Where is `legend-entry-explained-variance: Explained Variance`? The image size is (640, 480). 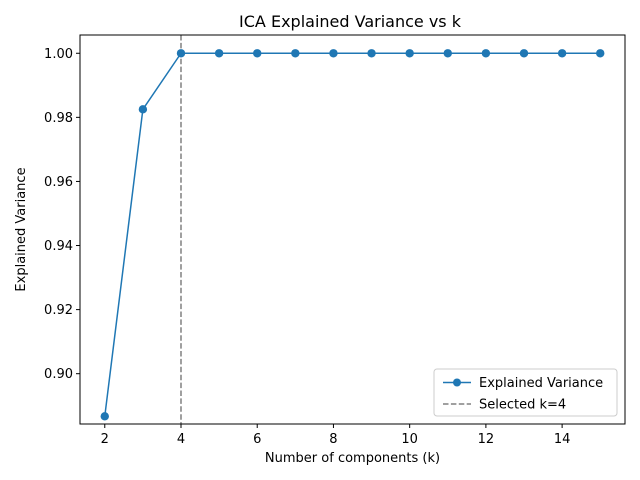
legend-entry-explained-variance: Explained Variance is located at coordinates (541, 383).